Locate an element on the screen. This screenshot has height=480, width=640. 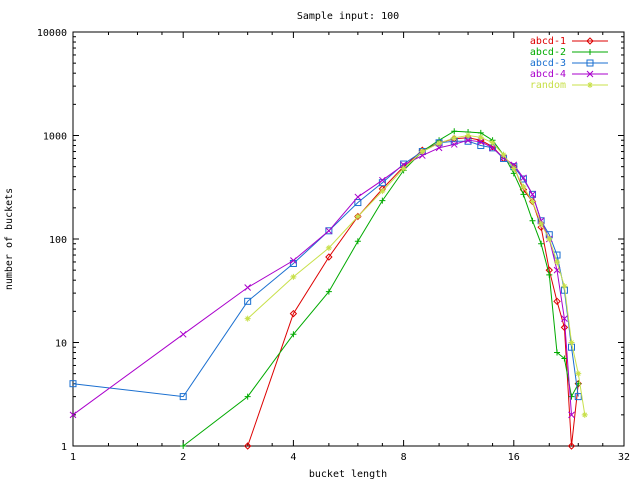
y-tick-label: 10 is located at coordinates (61, 344).